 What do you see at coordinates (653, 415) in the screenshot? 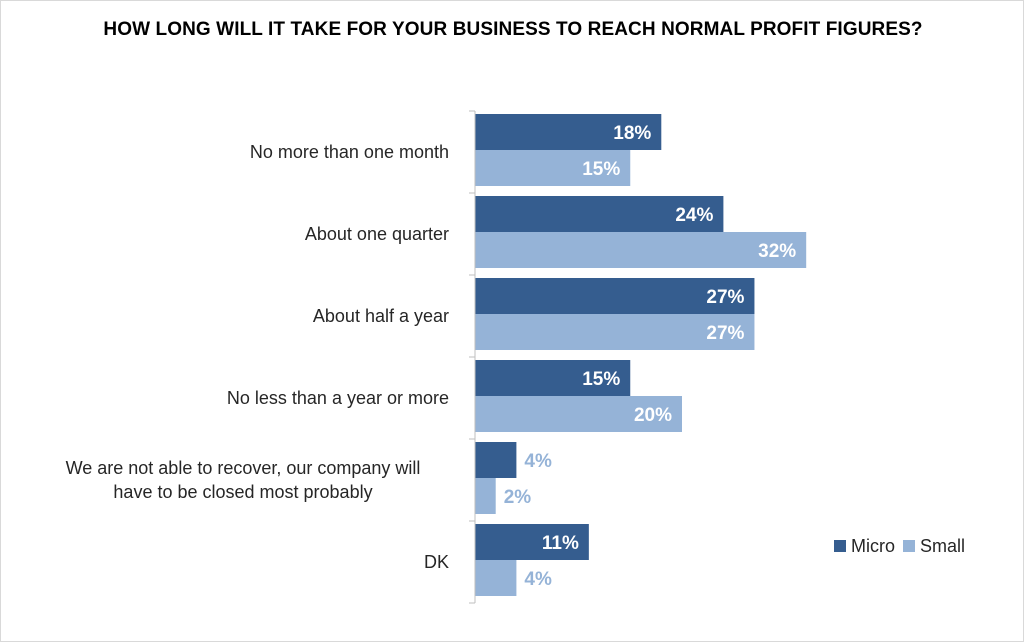
I see `data-label-small: 20%` at bounding box center [653, 415].